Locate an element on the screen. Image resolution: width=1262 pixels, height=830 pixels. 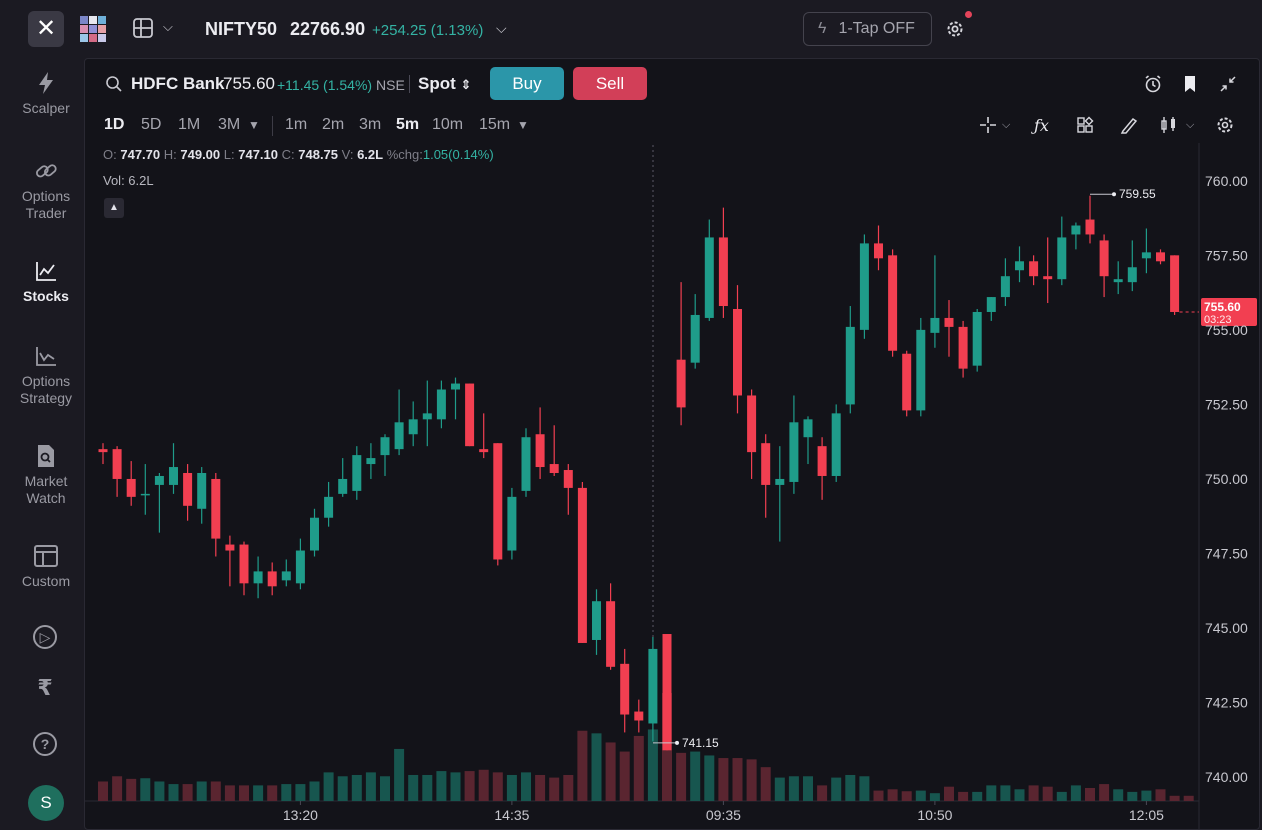
buy-button: Buy is located at coordinates (527, 83).